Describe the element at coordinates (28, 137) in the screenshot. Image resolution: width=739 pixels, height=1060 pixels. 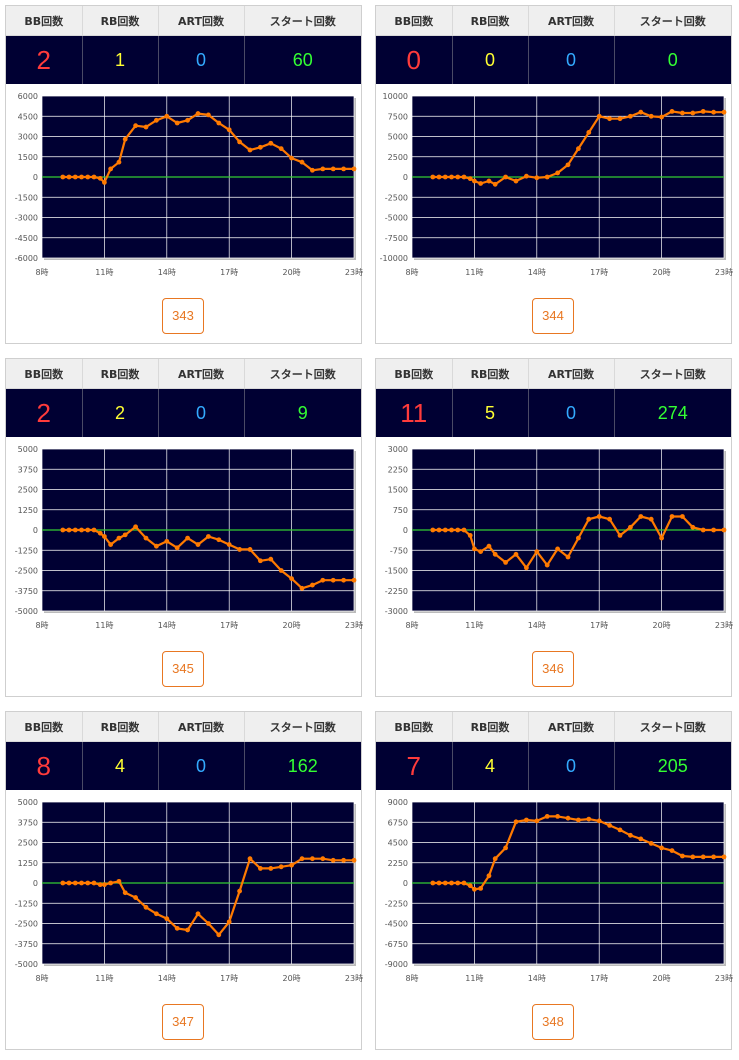
I see `y-tick-label: 3000` at that location.